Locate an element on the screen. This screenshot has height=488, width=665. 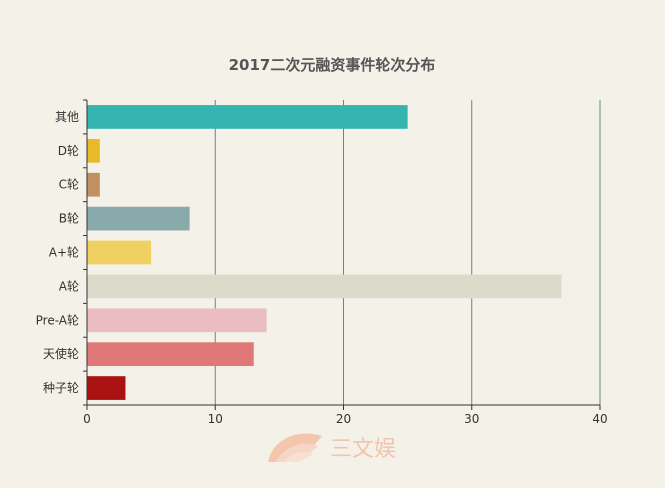
y-tick-label: B轮 is located at coordinates (69, 219).